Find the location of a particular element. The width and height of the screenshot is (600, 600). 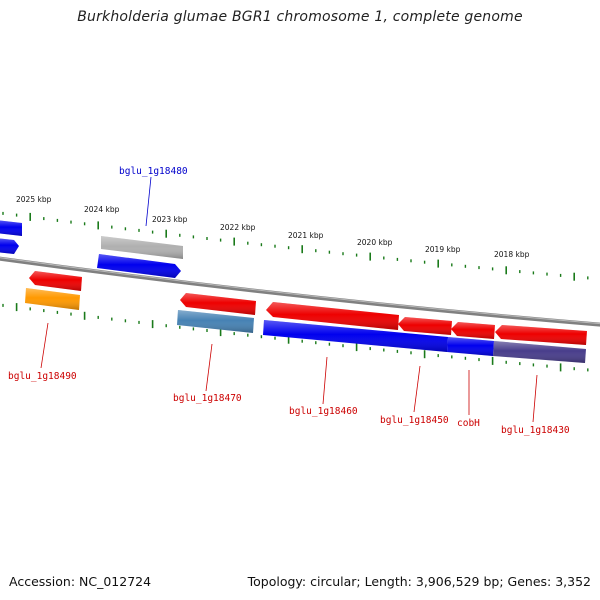

label-bglu-1g18430: bglu_1g18430 is located at coordinates (535, 430).